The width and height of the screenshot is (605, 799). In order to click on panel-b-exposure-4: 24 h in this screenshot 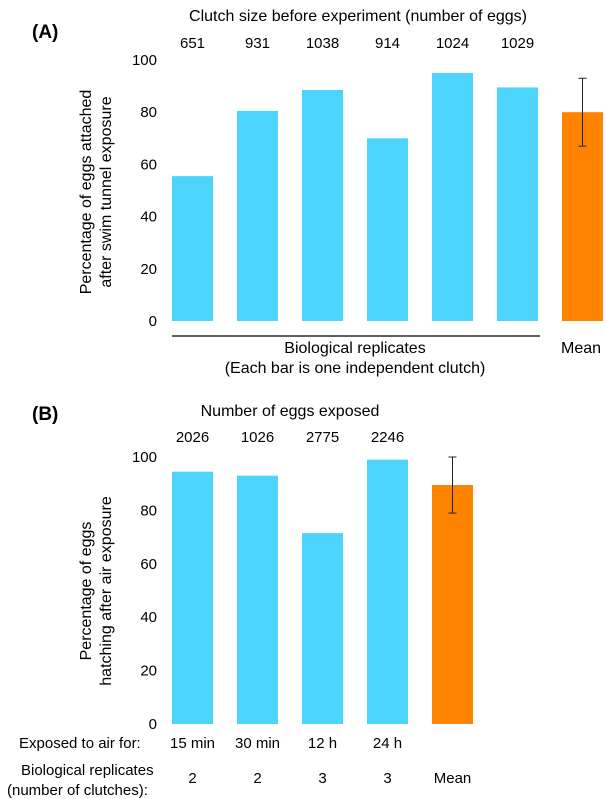, I will do `click(387, 743)`.